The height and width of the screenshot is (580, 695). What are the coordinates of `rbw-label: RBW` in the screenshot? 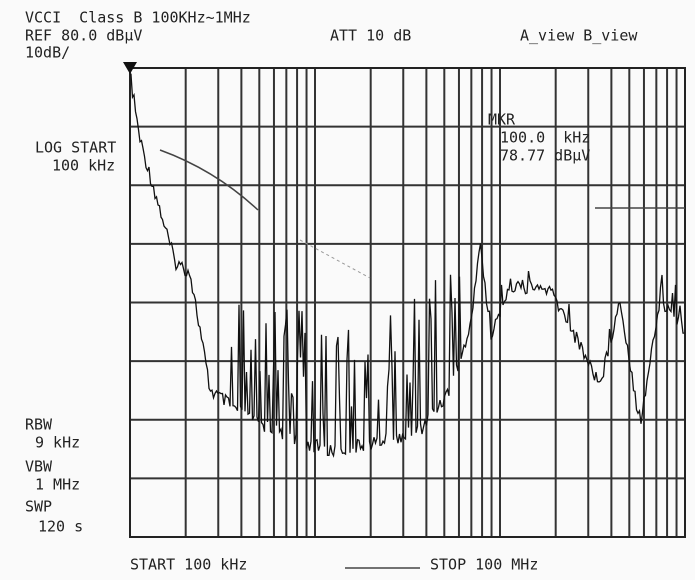 It's located at (39, 425).